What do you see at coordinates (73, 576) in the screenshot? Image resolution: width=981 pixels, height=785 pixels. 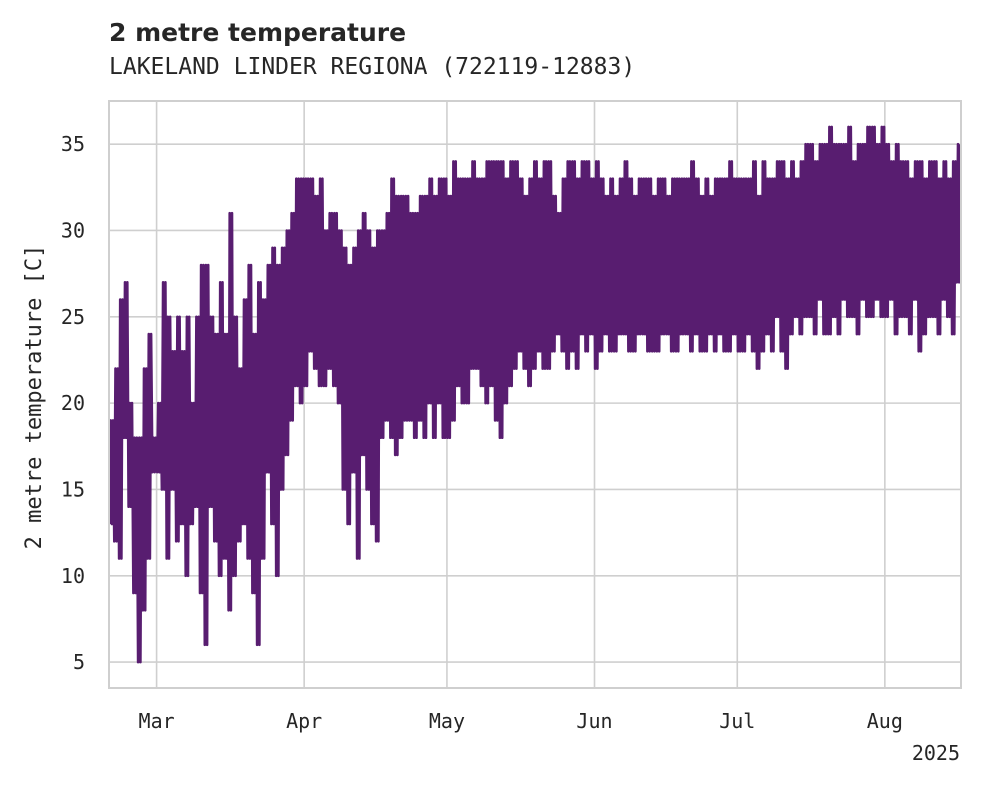 I see `y-tick-label: 10` at bounding box center [73, 576].